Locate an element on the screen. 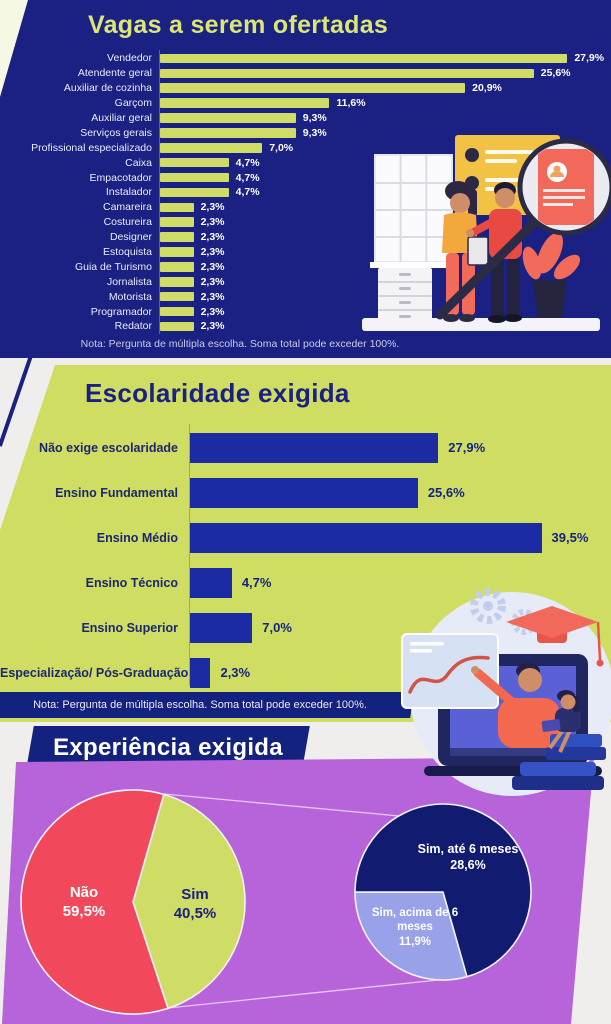 This screenshot has width=611, height=1024. elearning-illustration is located at coordinates (506, 692).